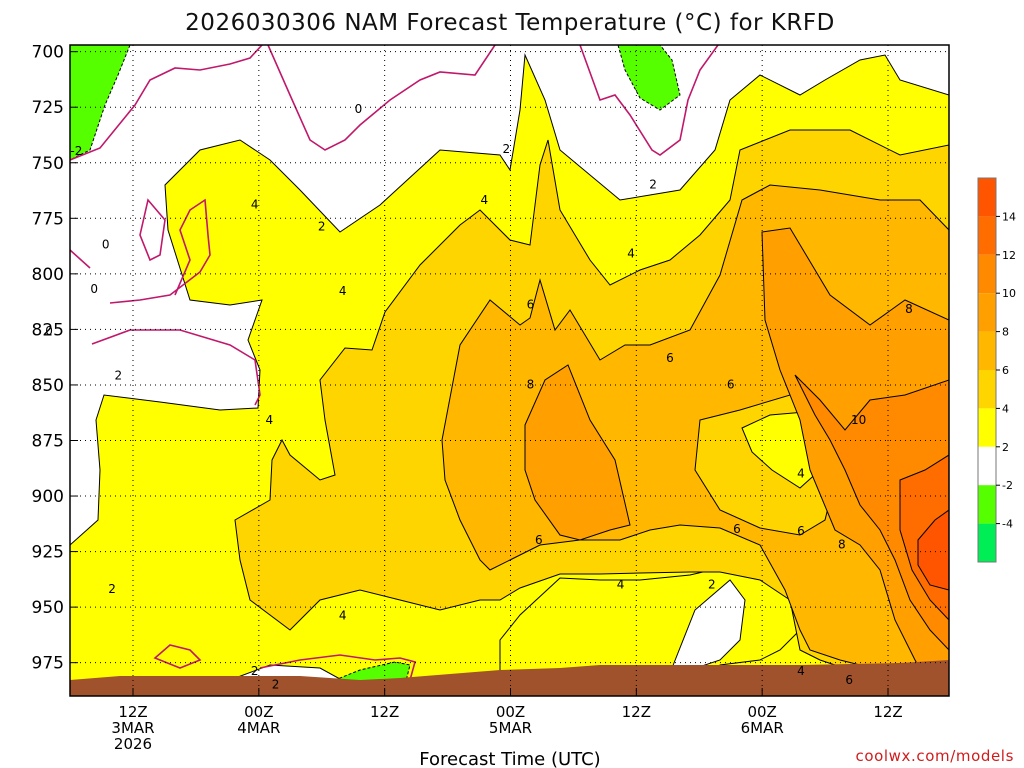  What do you see at coordinates (858, 420) in the screenshot?
I see `contour-label: 10` at bounding box center [858, 420].